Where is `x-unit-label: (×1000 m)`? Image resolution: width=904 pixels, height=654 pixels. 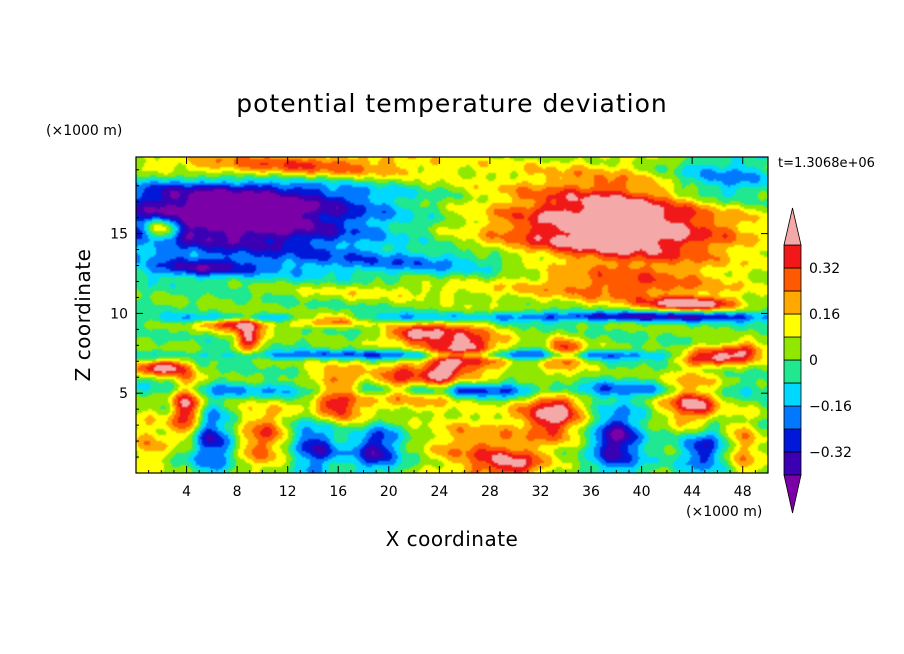
x-unit-label: (×1000 m) is located at coordinates (724, 512).